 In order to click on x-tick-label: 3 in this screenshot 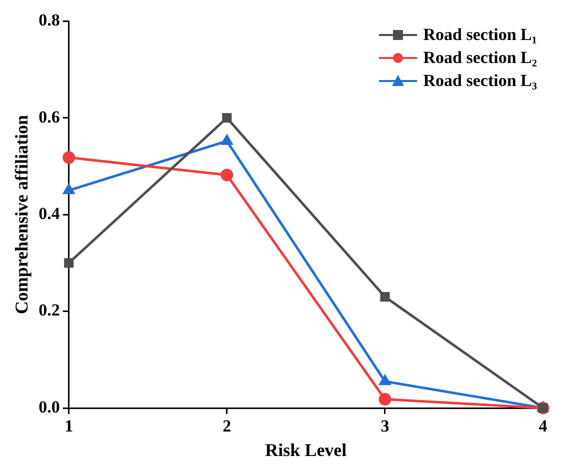, I will do `click(385, 426)`.